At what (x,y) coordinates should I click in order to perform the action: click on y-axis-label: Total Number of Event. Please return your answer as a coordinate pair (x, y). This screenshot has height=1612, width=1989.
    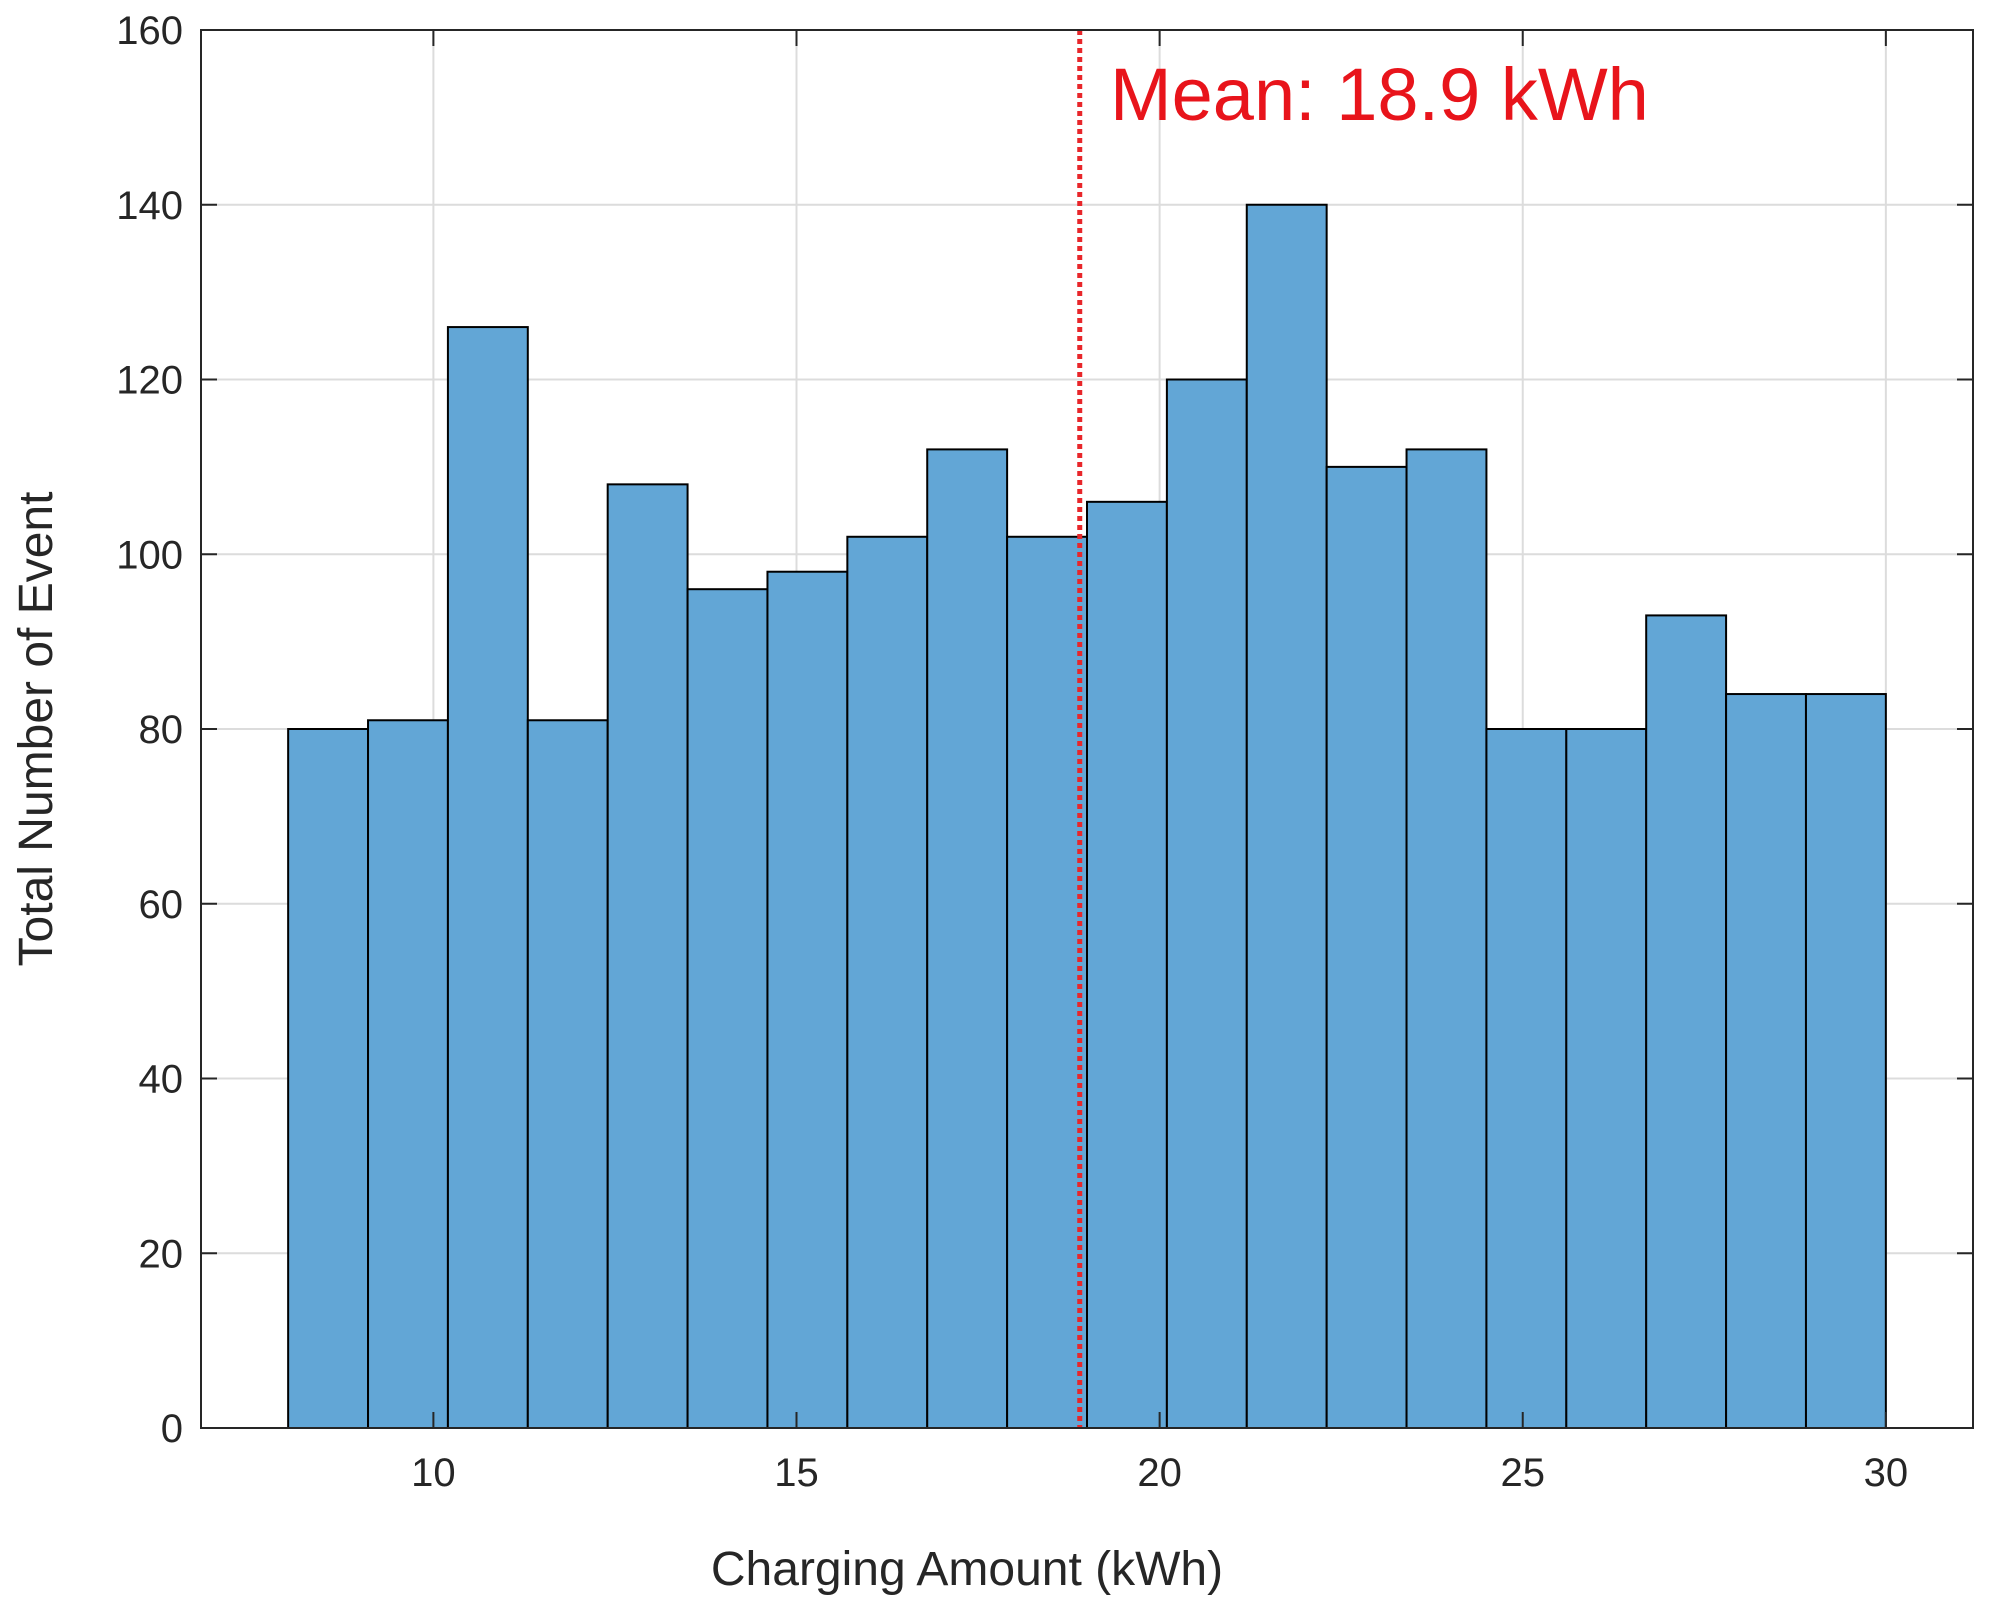
    Looking at the image, I should click on (36, 729).